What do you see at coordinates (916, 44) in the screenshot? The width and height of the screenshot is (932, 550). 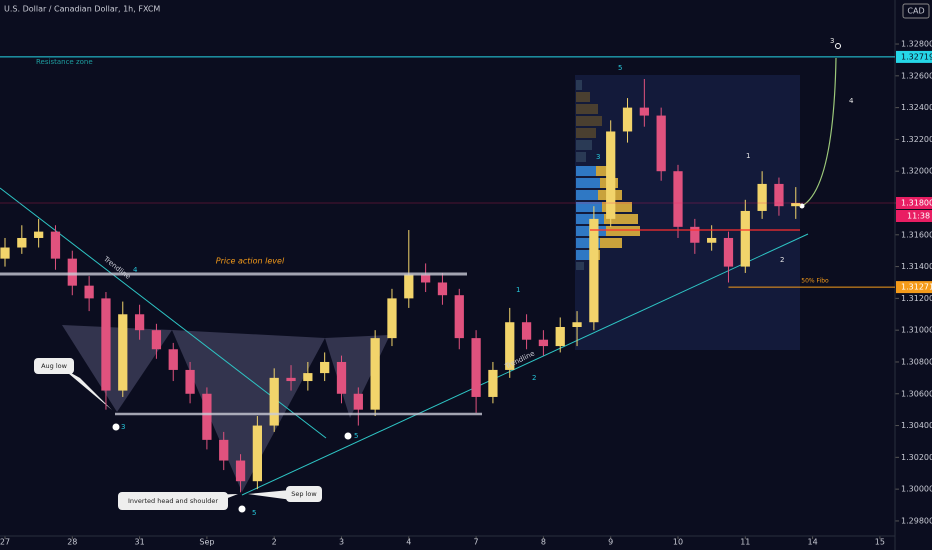 I see `y-tick-label: 1.32800` at bounding box center [916, 44].